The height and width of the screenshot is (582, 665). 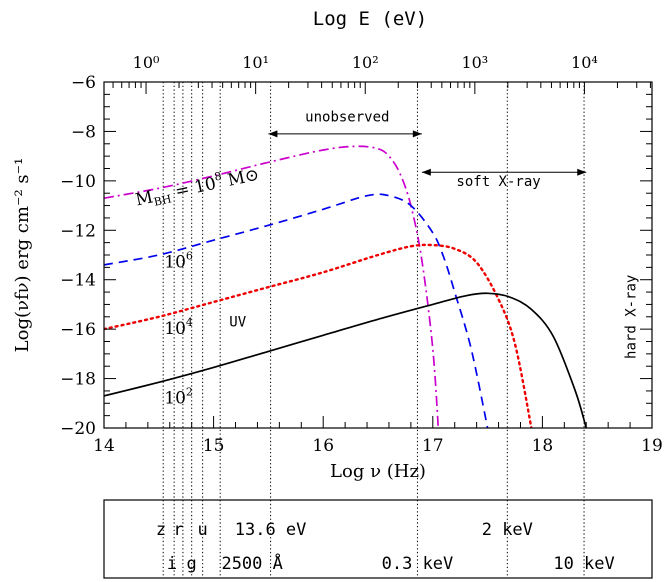 What do you see at coordinates (365, 62) in the screenshot?
I see `top-tick-label-2: 10²` at bounding box center [365, 62].